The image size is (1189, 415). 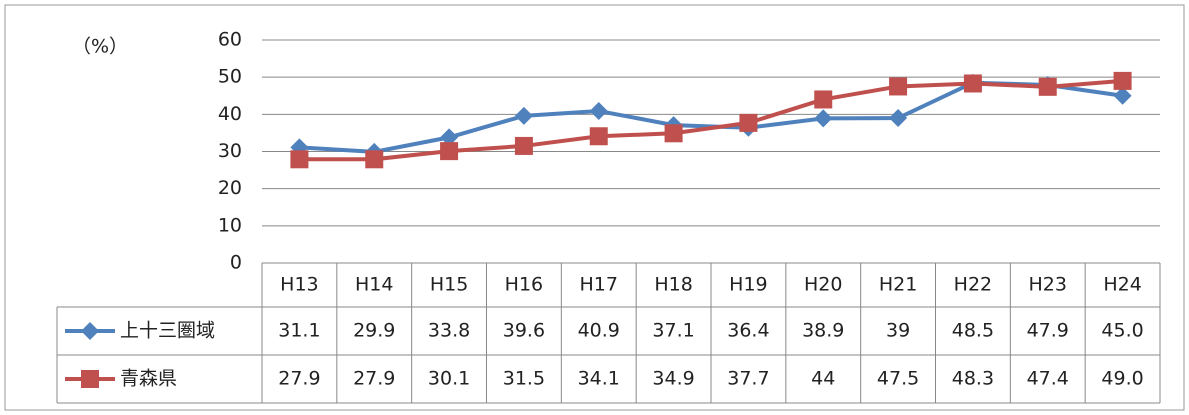 What do you see at coordinates (449, 379) in the screenshot?
I see `table-value: 30.1` at bounding box center [449, 379].